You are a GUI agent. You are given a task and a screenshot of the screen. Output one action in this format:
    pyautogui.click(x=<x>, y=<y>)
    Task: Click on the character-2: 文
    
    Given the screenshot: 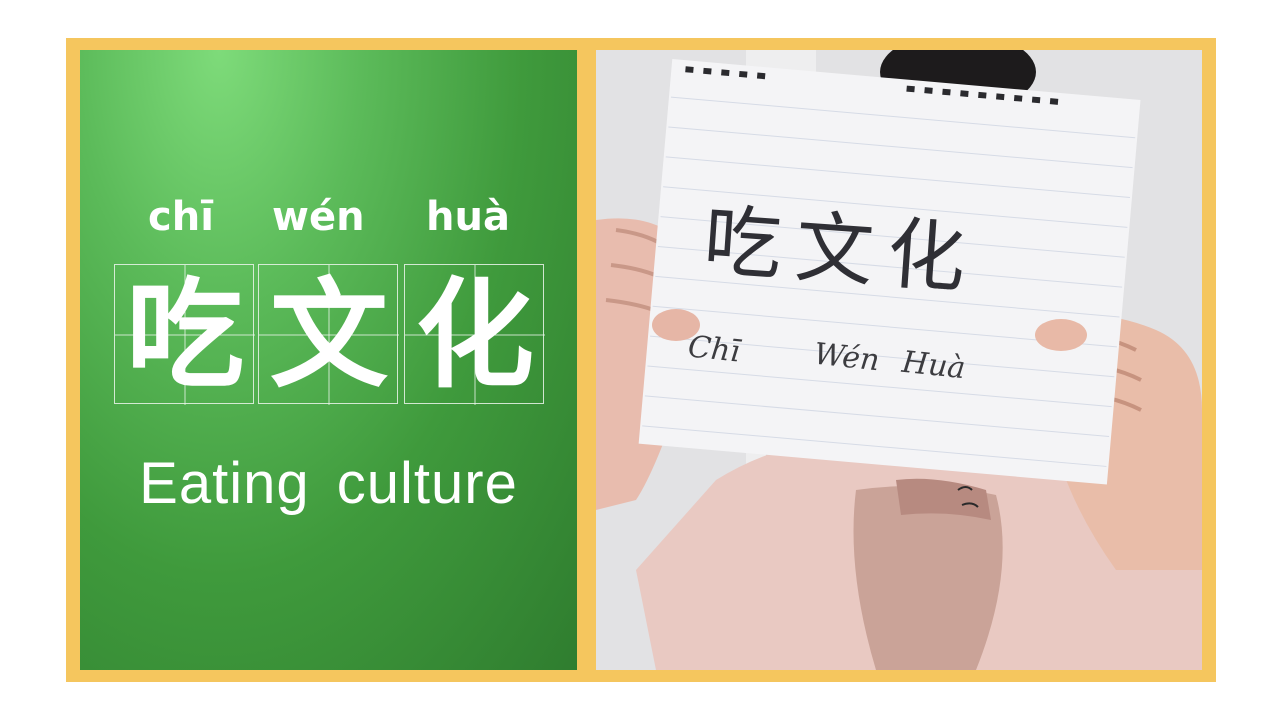 What is the action you would take?
    pyautogui.click(x=328, y=334)
    